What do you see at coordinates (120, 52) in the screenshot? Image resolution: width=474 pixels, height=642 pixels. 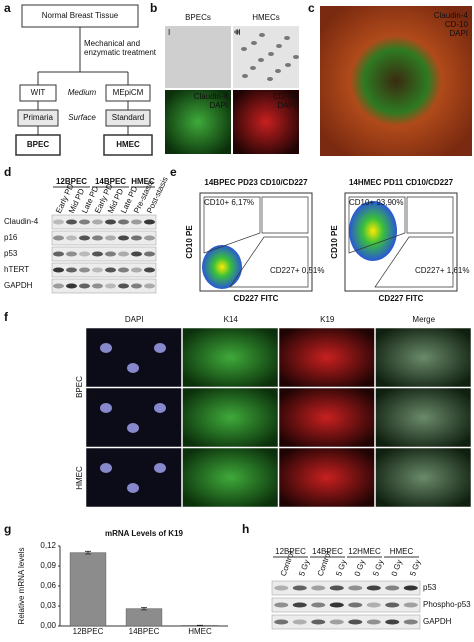 I see `note: enzymatic treatment` at bounding box center [120, 52].